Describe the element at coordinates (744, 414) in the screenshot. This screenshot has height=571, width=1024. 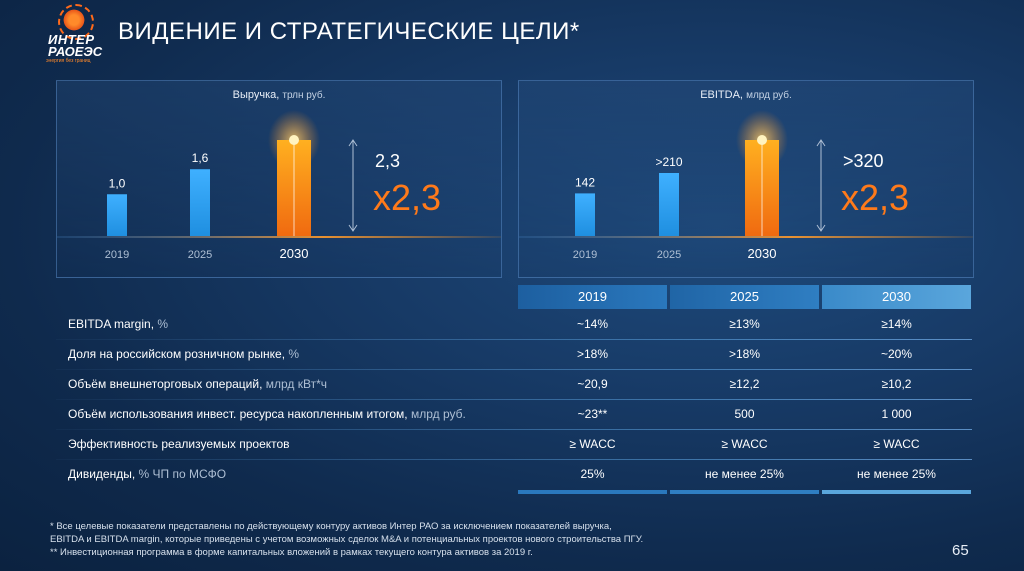
I see `cell-2025: 500` at that location.